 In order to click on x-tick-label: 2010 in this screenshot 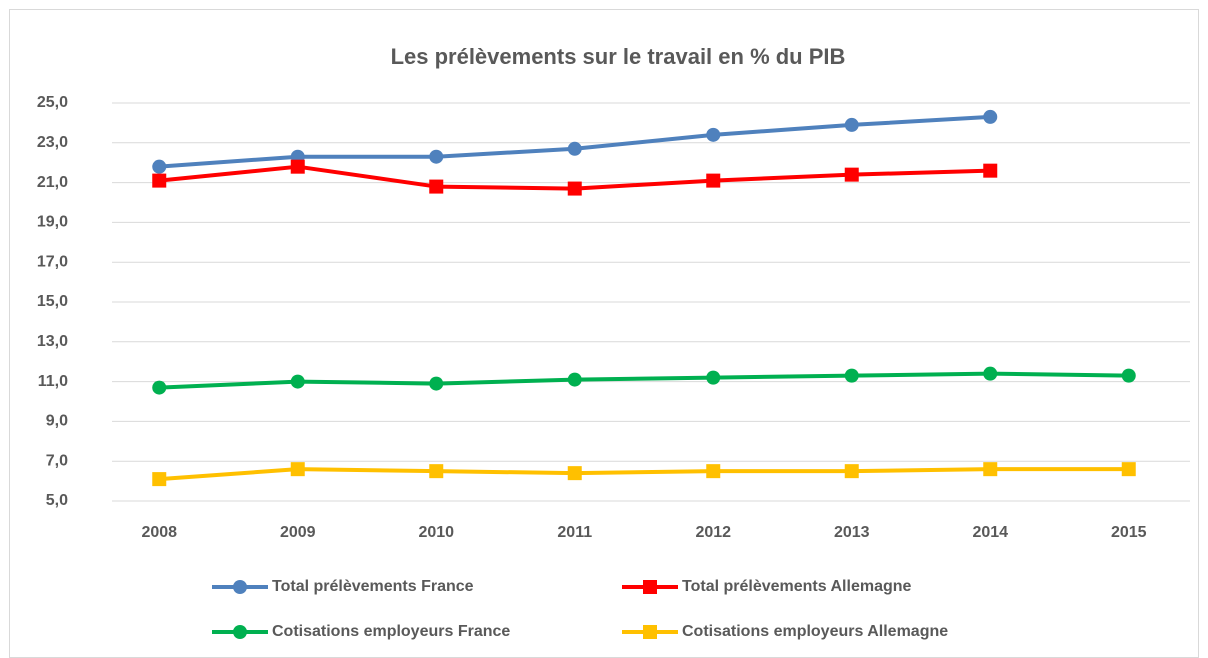, I will do `click(436, 532)`.